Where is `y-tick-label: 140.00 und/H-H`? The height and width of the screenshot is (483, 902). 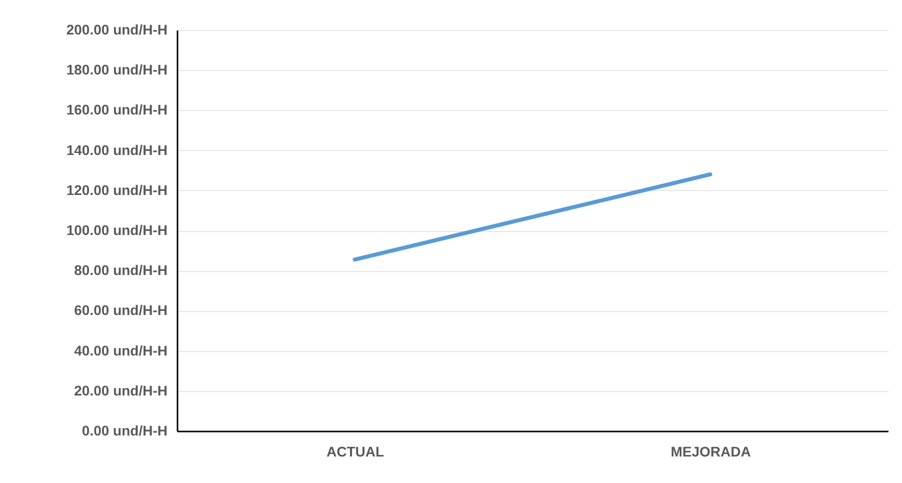 y-tick-label: 140.00 und/H-H is located at coordinates (117, 150).